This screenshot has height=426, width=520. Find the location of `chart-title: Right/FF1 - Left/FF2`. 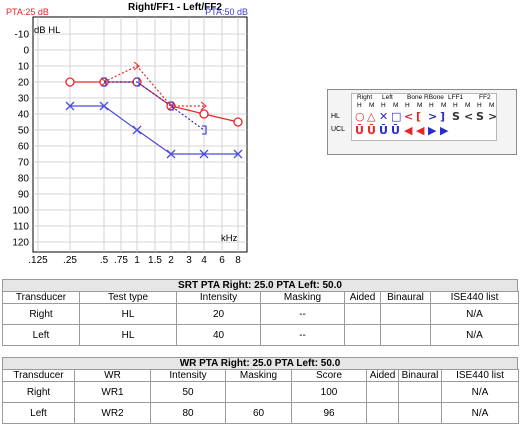

chart-title: Right/FF1 - Left/FF2 is located at coordinates (175, 7).